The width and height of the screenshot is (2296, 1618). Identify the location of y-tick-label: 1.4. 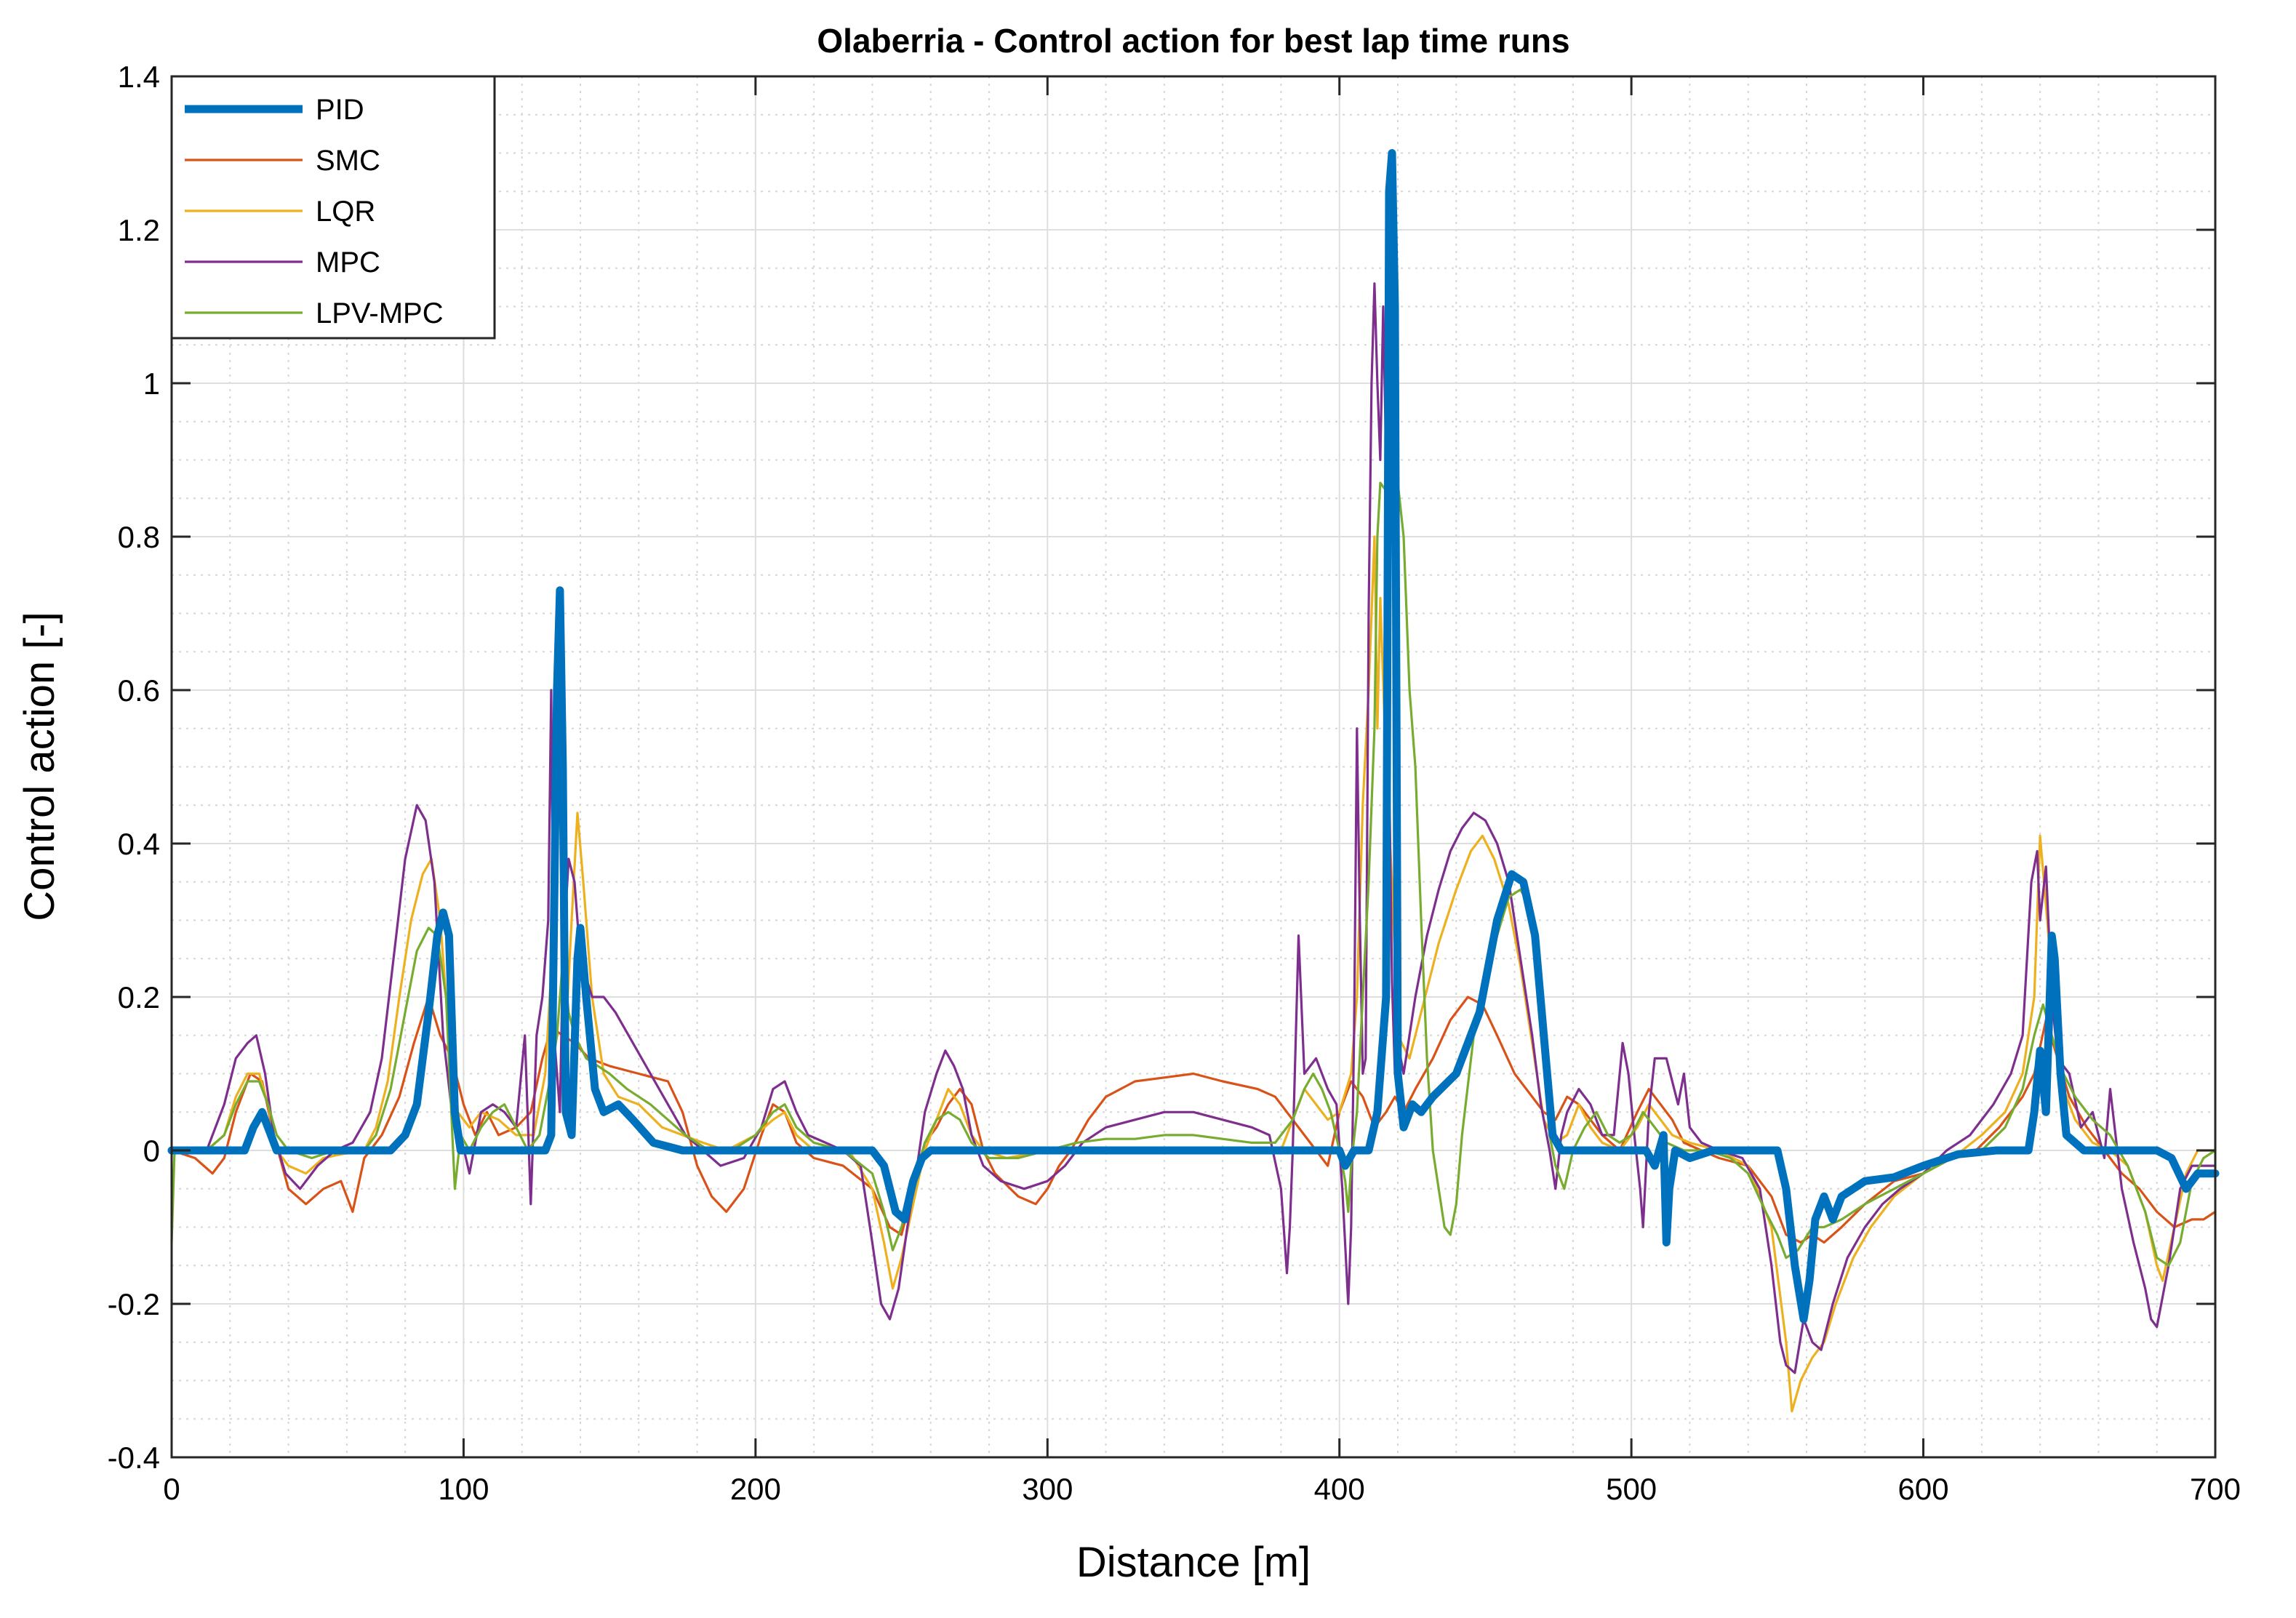
(139, 77).